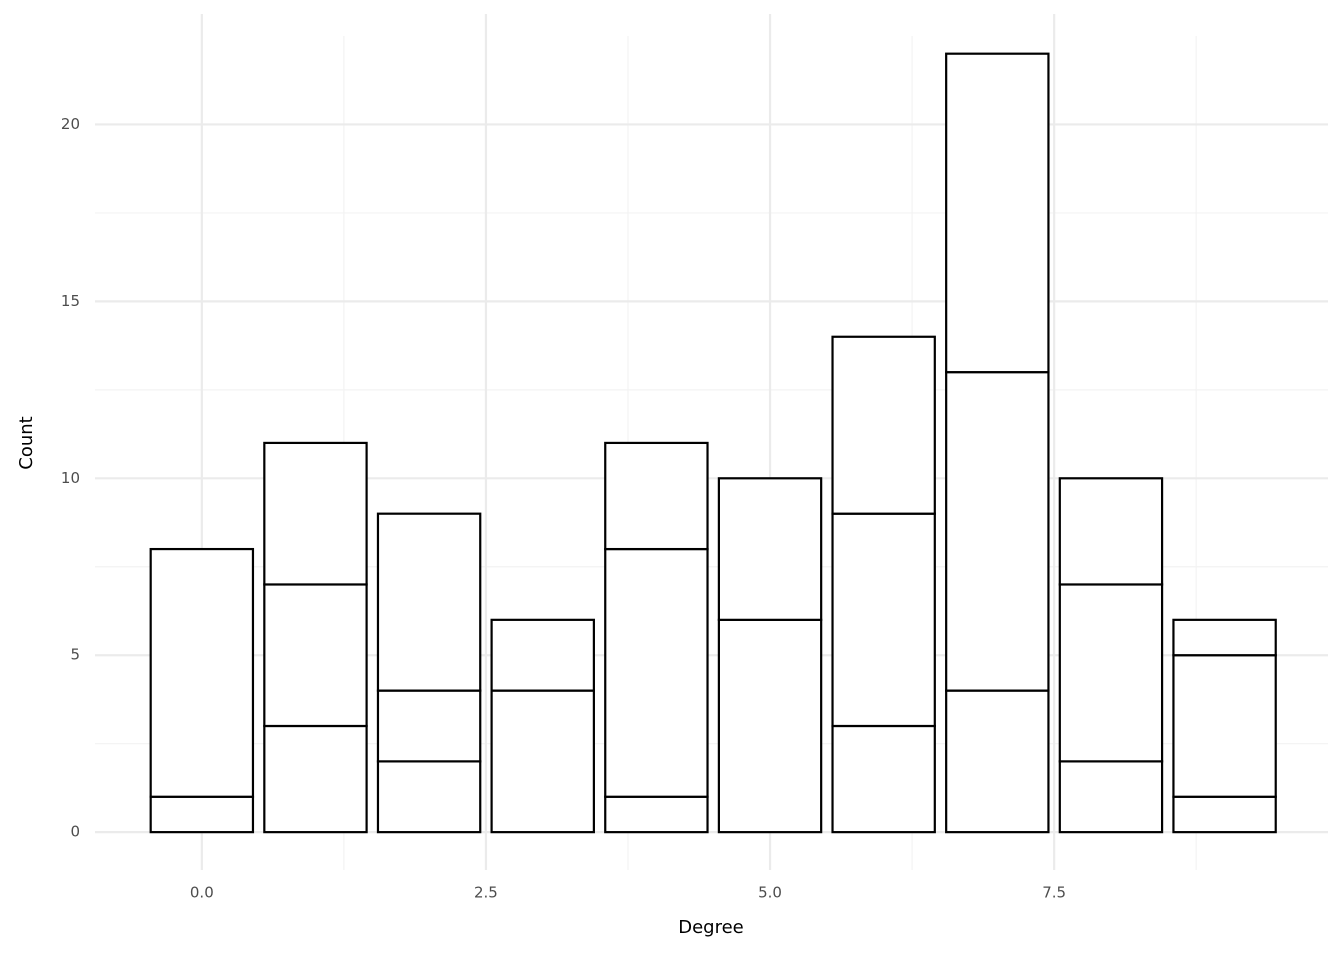  What do you see at coordinates (70, 124) in the screenshot?
I see `y-tick-label: 20` at bounding box center [70, 124].